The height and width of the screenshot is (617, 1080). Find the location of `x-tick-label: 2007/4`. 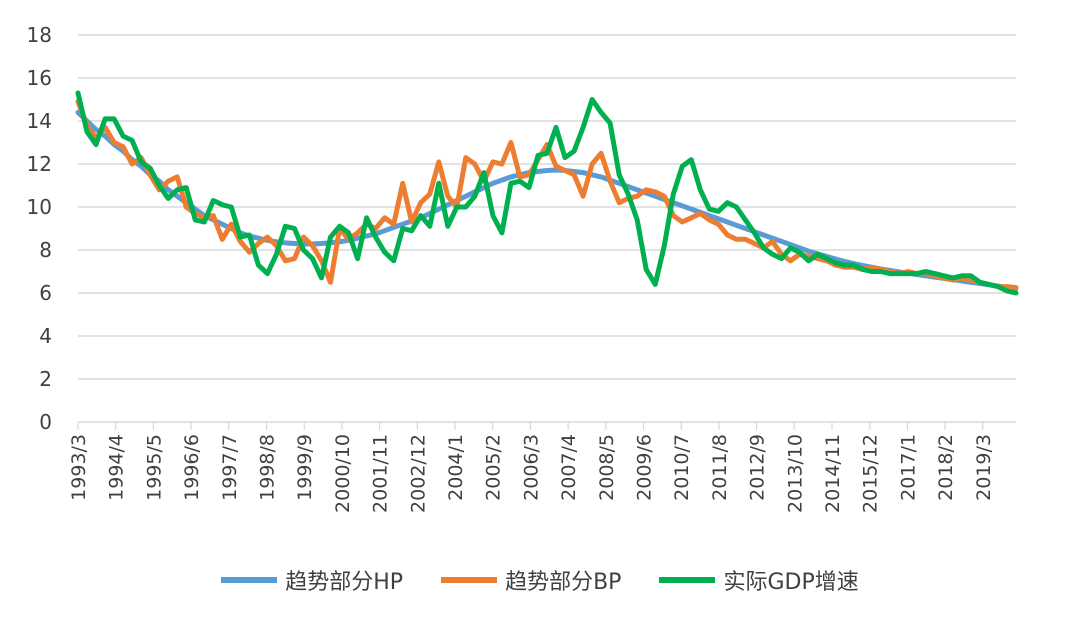

x-tick-label: 2007/4 is located at coordinates (569, 467).